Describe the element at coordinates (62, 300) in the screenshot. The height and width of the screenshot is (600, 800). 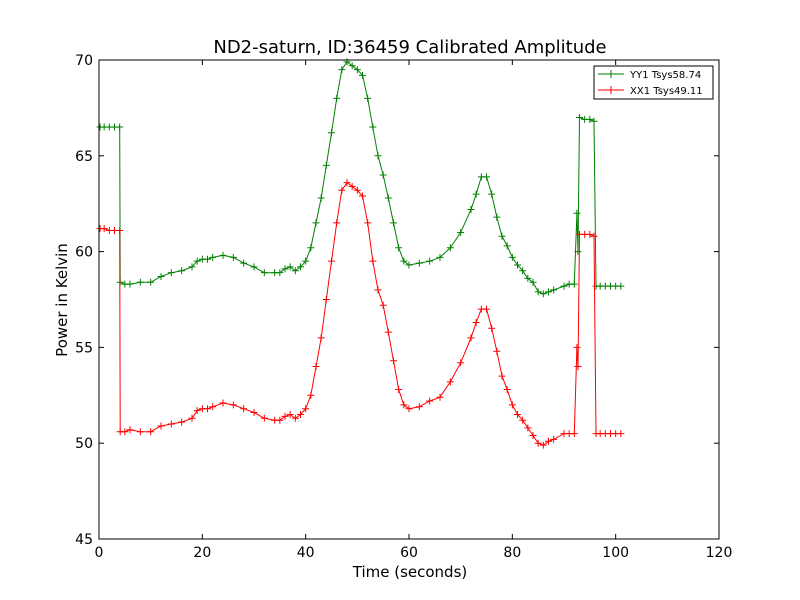
I see `y-axis-label: Power in Kelvin` at that location.